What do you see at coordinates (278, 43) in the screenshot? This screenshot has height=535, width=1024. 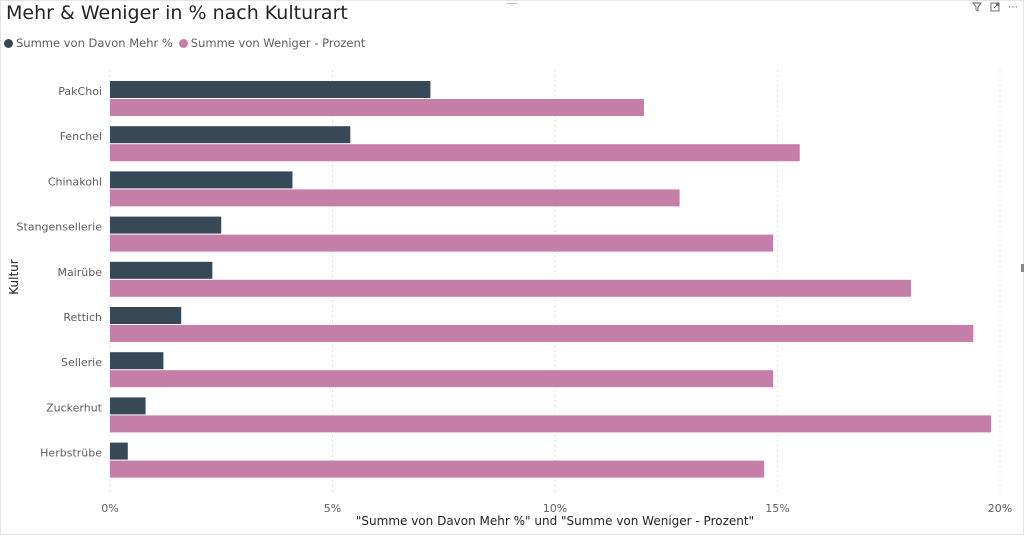 I see `legend-label-weniger: Summe von Weniger - Prozent` at bounding box center [278, 43].